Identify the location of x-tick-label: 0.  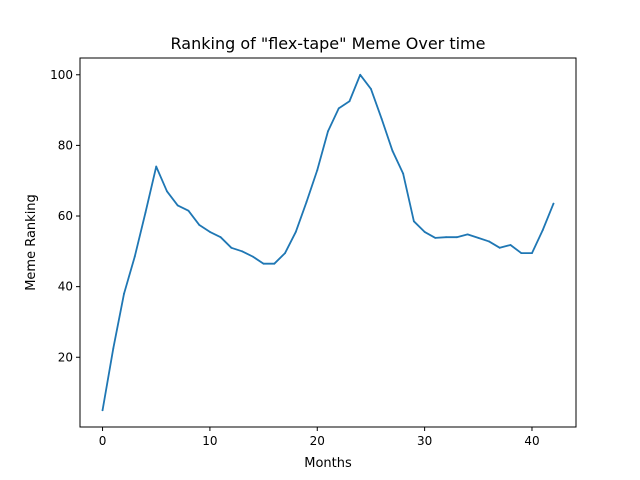
(103, 441).